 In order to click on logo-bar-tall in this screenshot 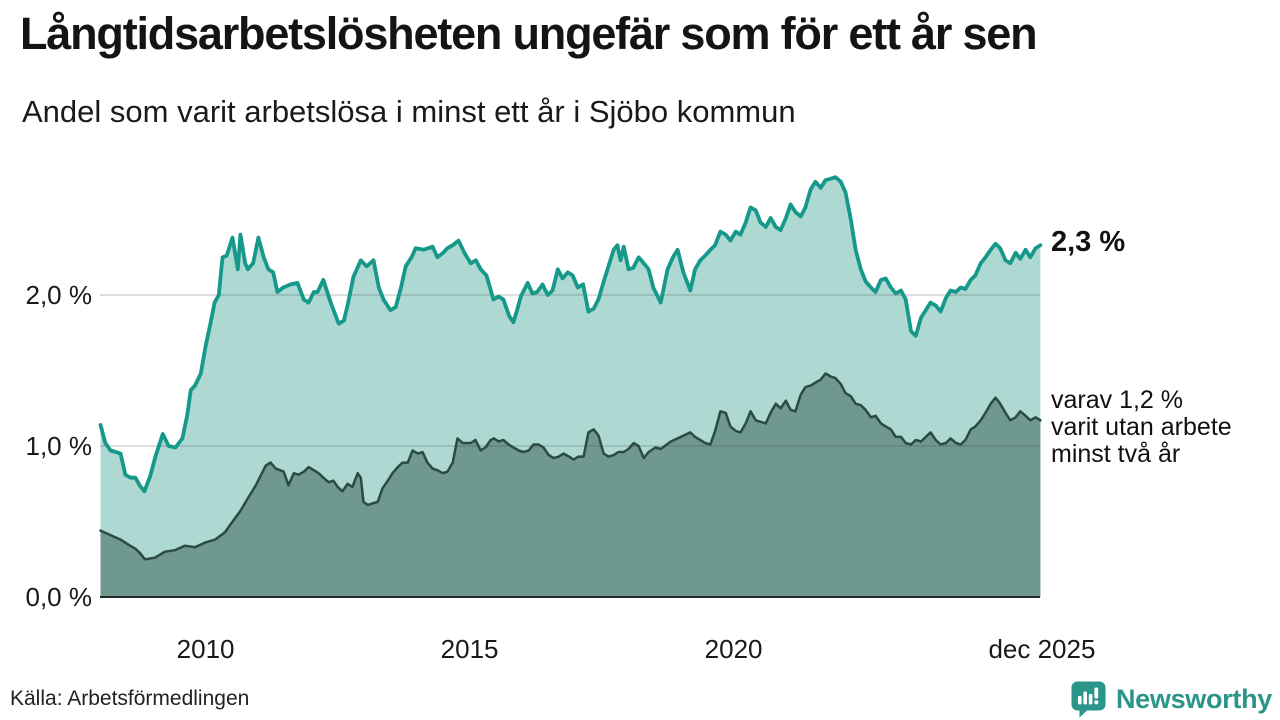, I will do `click(1085, 698)`.